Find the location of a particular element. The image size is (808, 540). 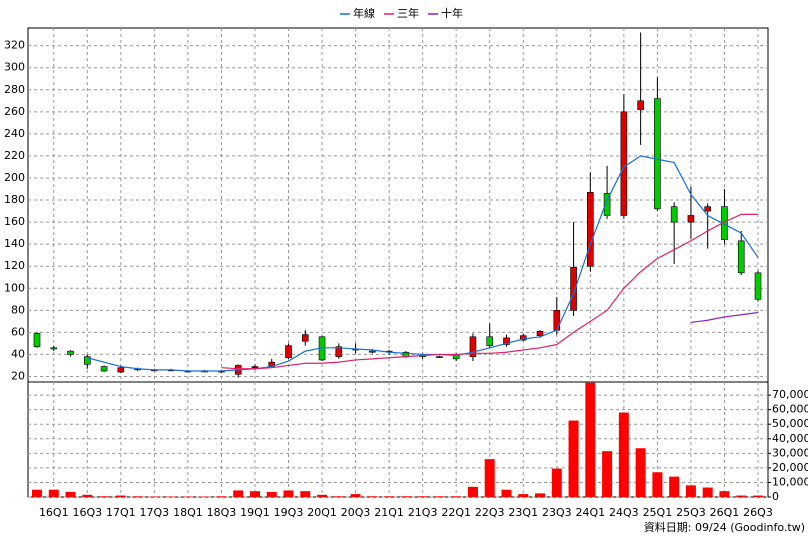

x-tick-label: 21Q3 is located at coordinates (423, 512).